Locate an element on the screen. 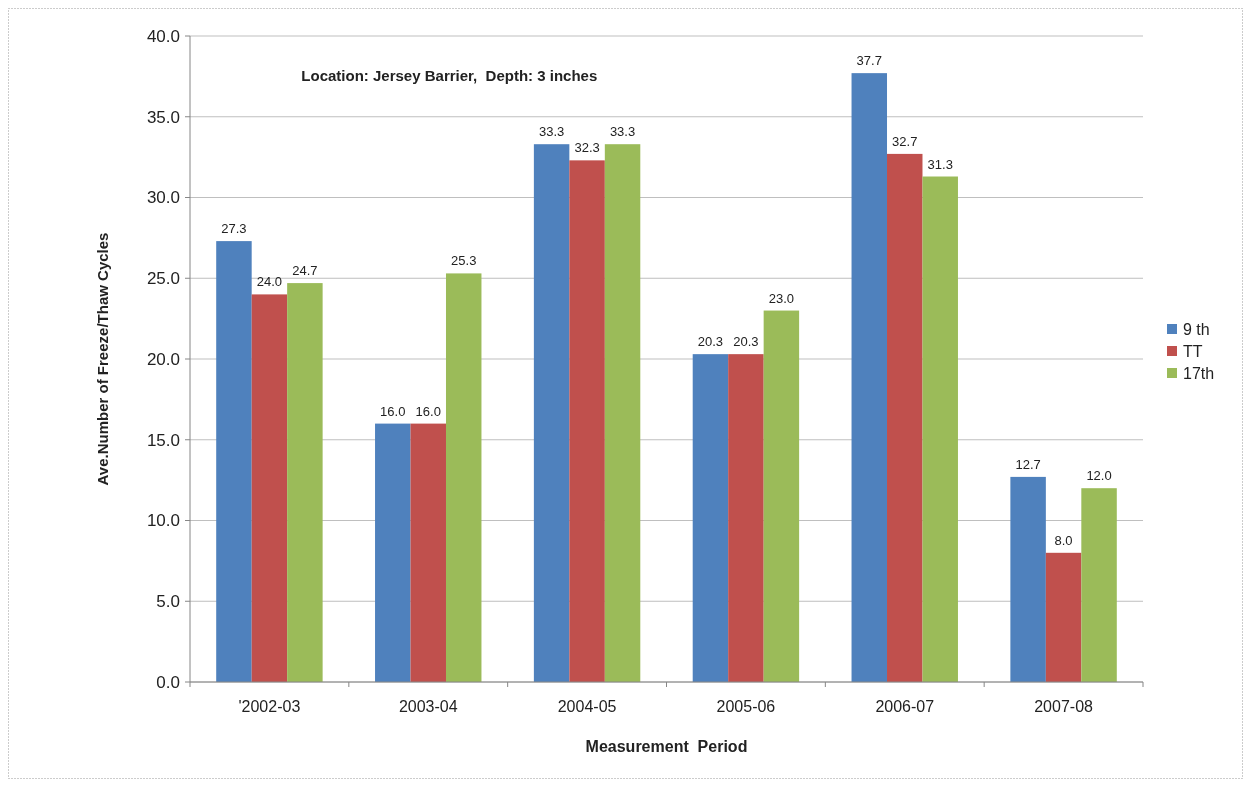 Image resolution: width=1251 pixels, height=787 pixels. text: Location: Jersey Barrier, Depth: 3 inches is located at coordinates (449, 75).